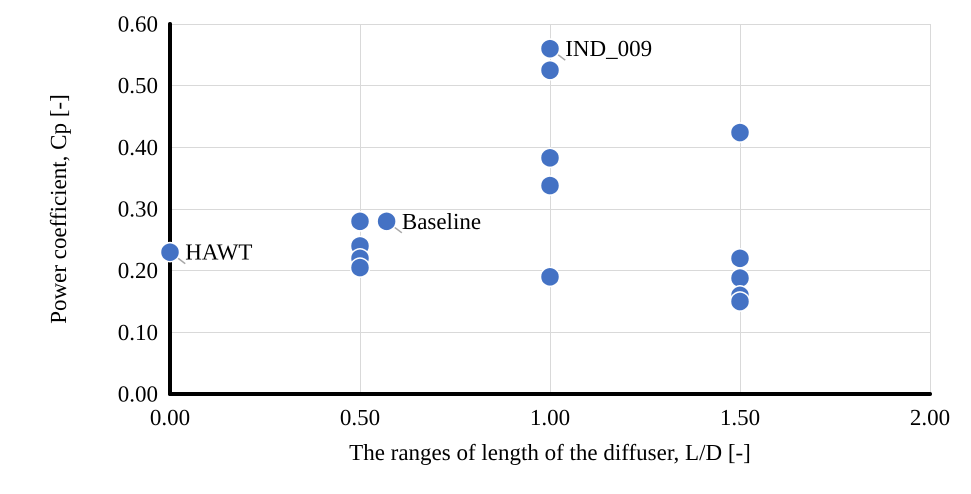  What do you see at coordinates (550, 452) in the screenshot?
I see `x-axis-title: The ranges of length of the diffuser, L/D [-]` at bounding box center [550, 452].